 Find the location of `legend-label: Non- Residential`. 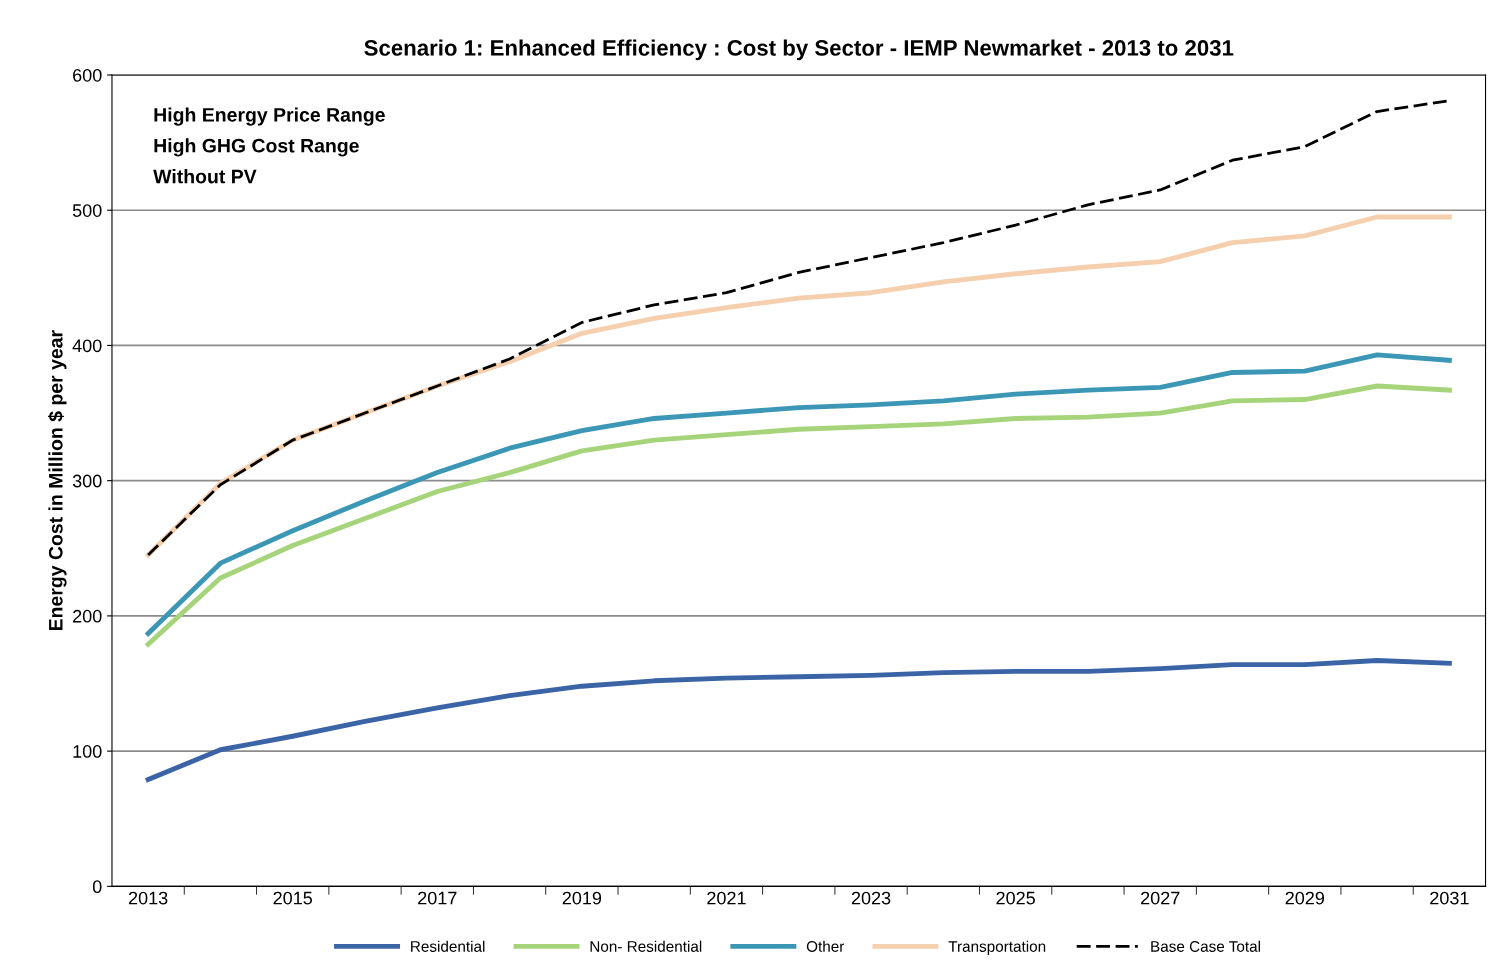

legend-label: Non- Residential is located at coordinates (646, 946).